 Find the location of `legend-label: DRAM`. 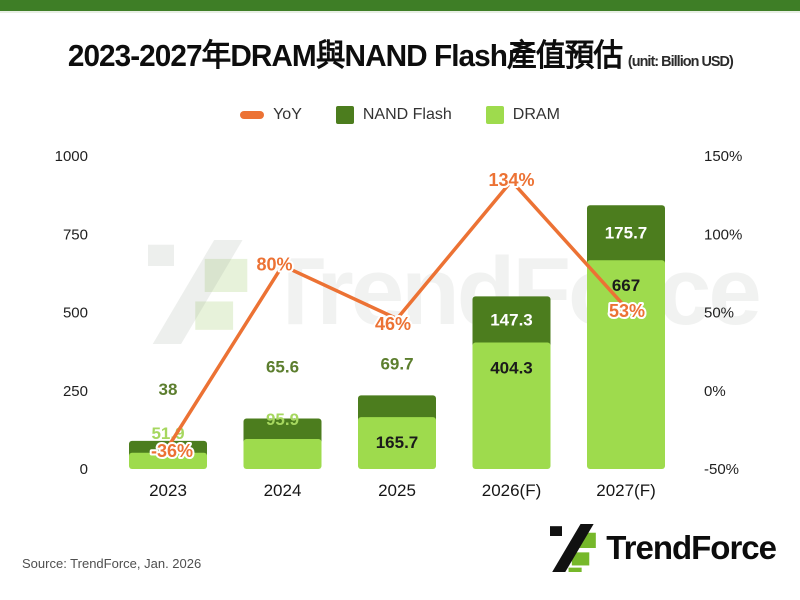

legend-label: DRAM is located at coordinates (536, 114).